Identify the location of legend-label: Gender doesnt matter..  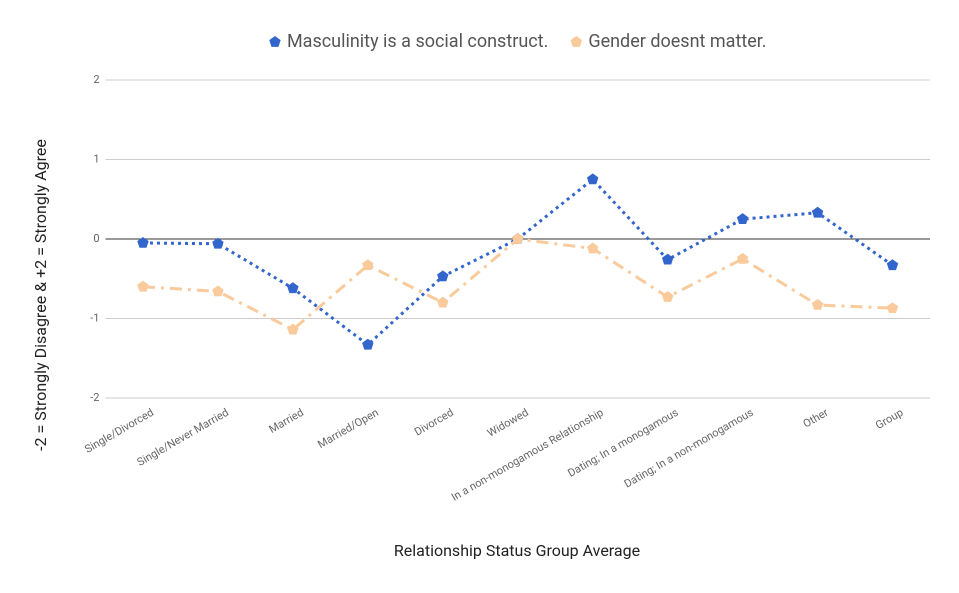
(677, 41).